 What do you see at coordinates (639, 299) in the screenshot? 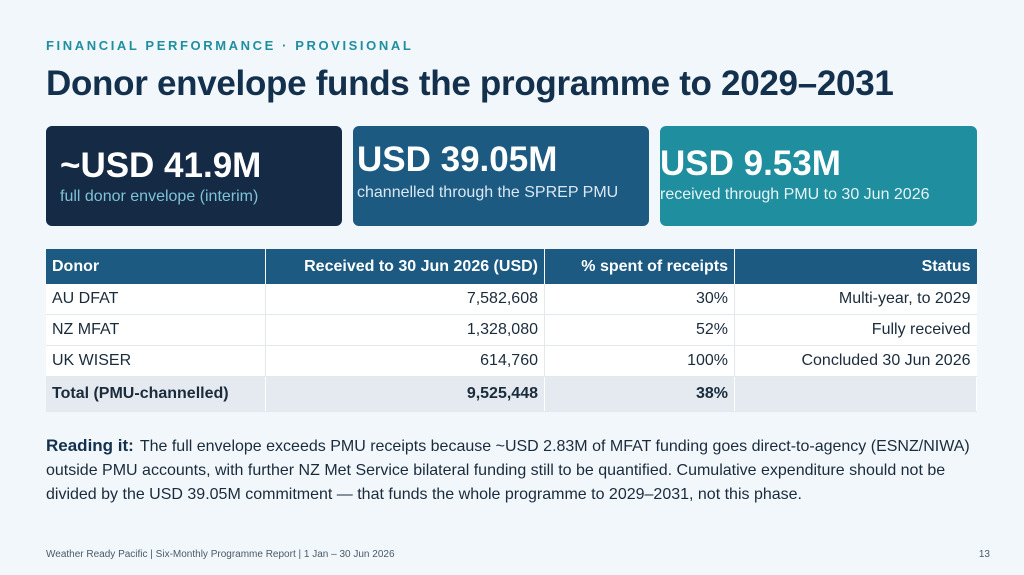
I see `cell-percent-spent: 30%` at bounding box center [639, 299].